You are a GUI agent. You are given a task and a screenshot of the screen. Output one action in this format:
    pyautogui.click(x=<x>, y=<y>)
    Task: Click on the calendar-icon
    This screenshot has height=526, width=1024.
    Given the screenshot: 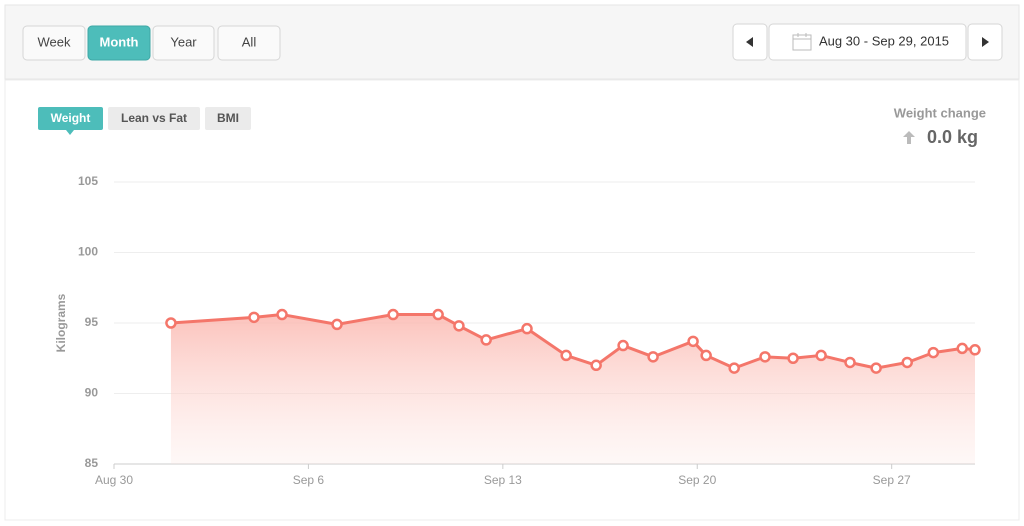 What is the action you would take?
    pyautogui.click(x=802, y=42)
    